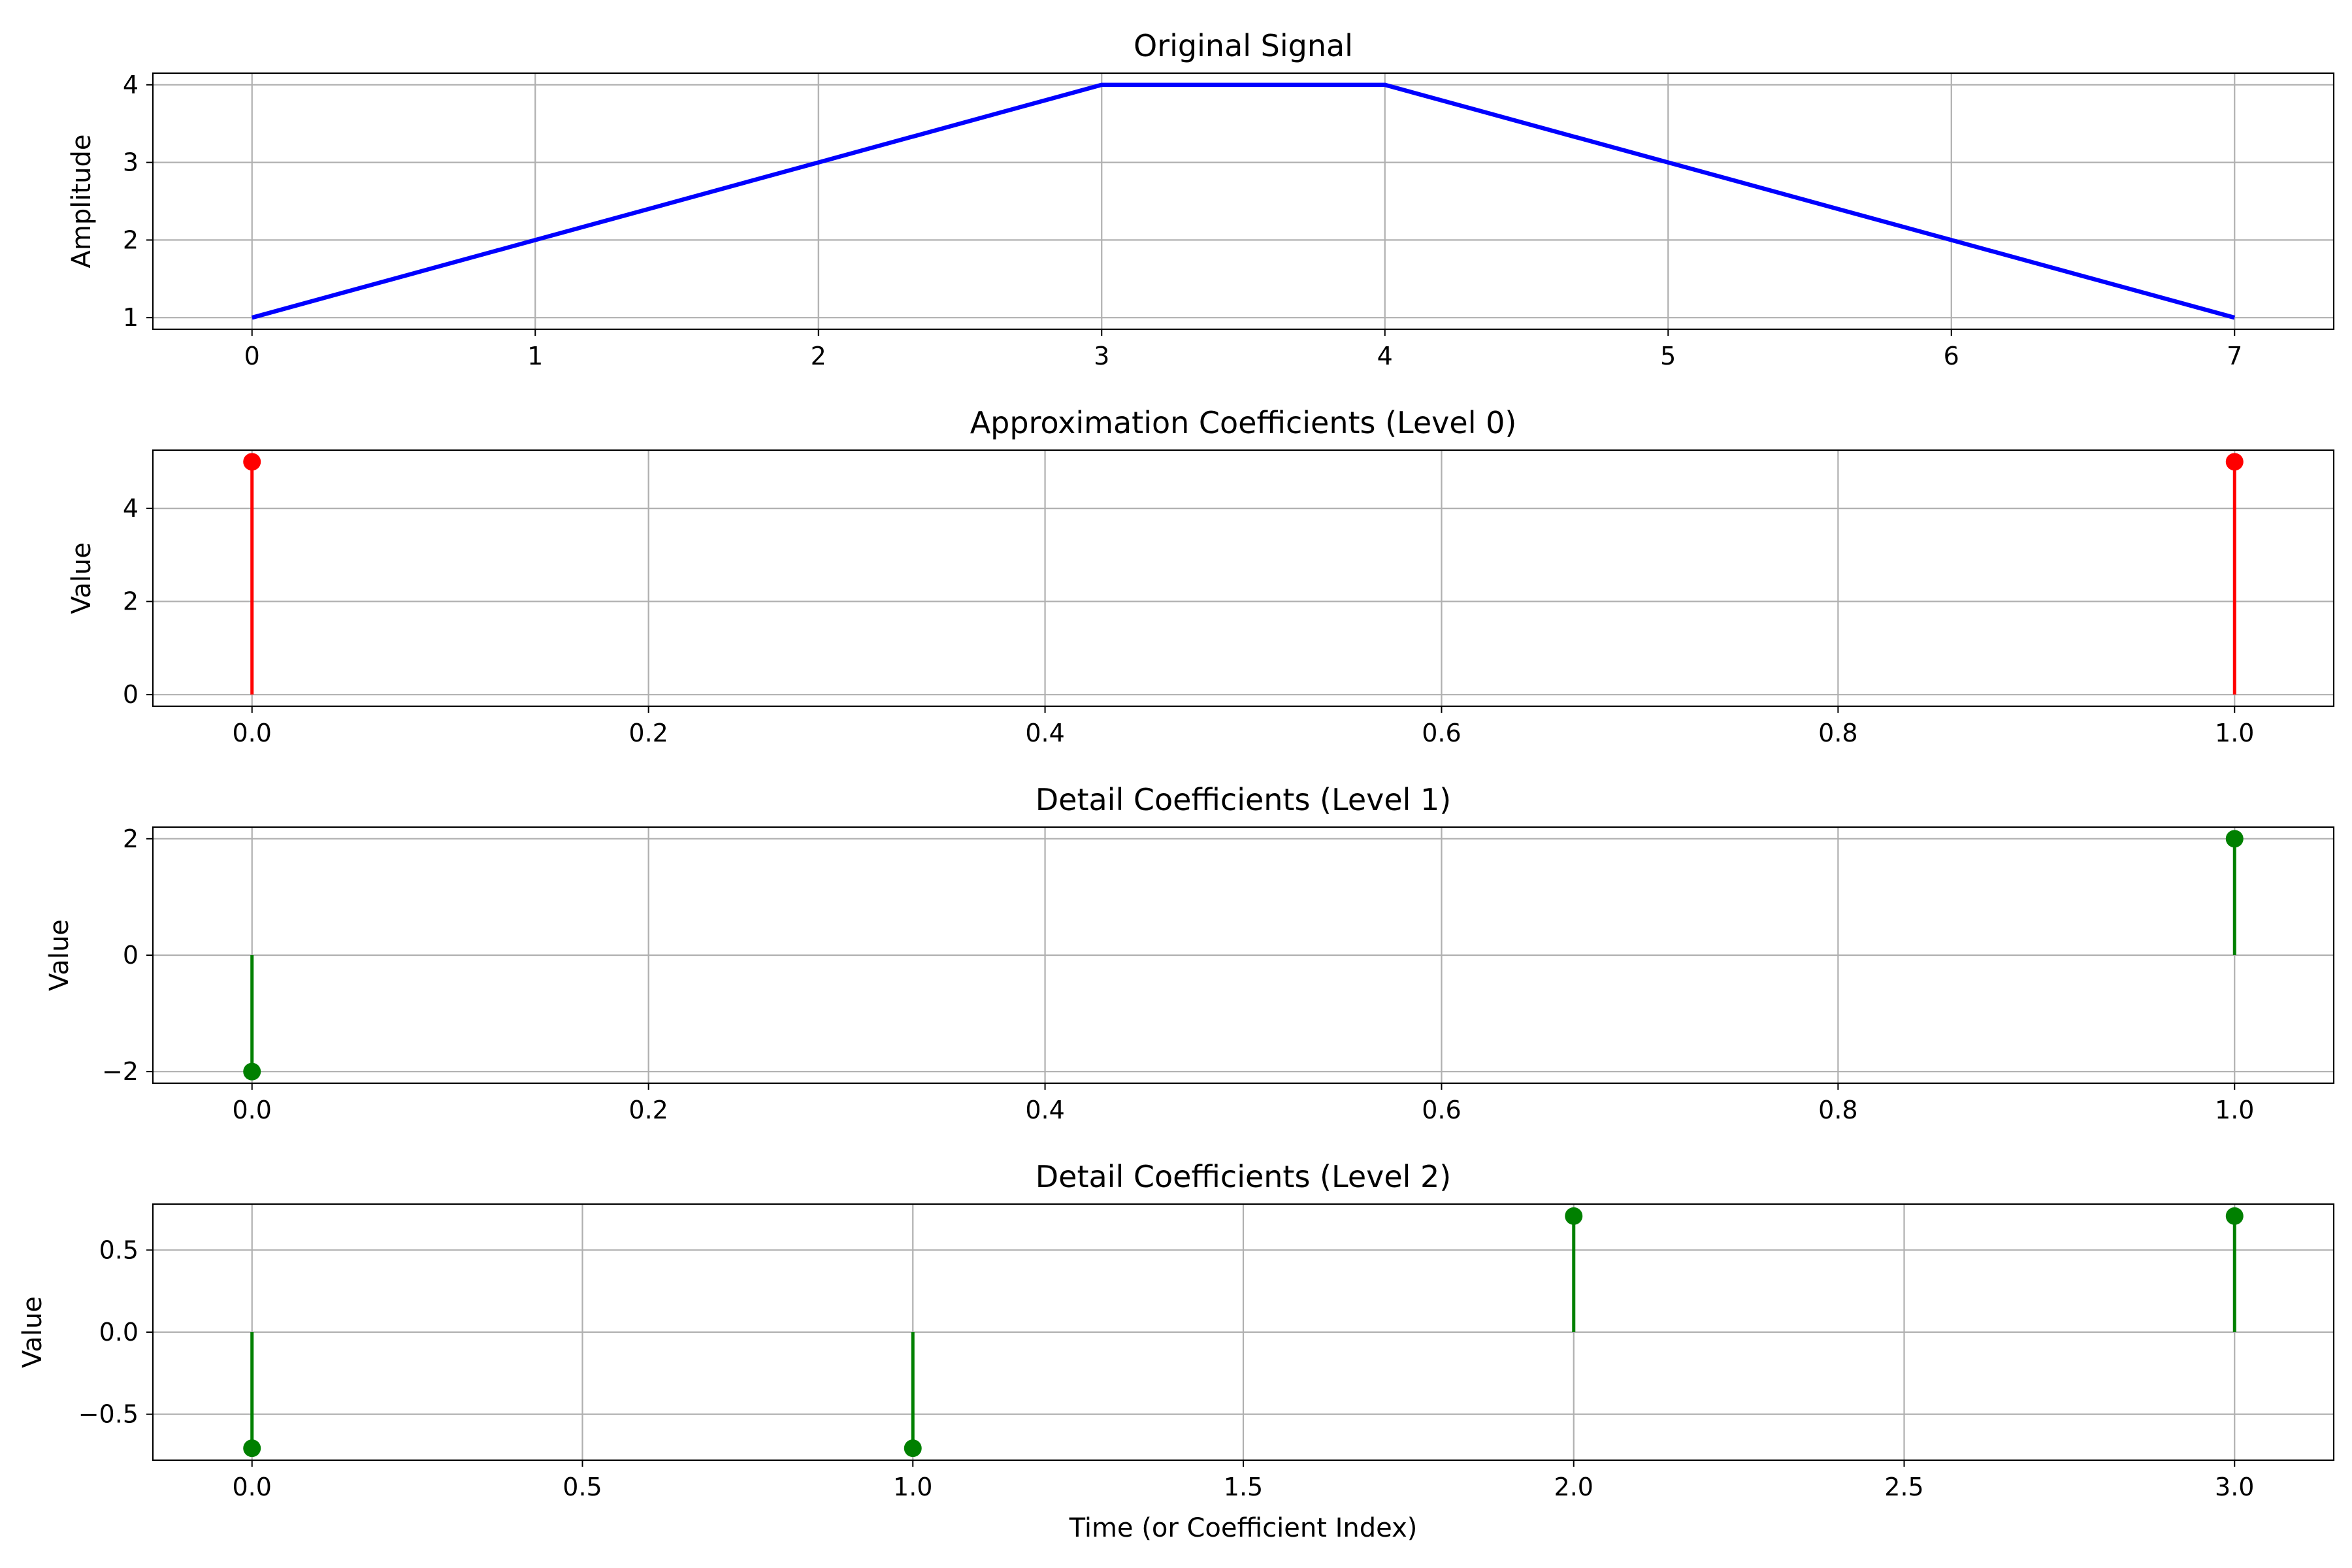 The image size is (2352, 1568). Describe the element at coordinates (82, 202) in the screenshot. I see `y-axis-label: Amplitude` at that location.